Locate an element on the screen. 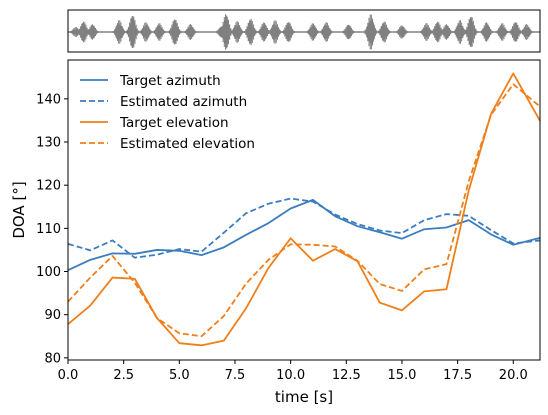  waveform-frame is located at coordinates (304, 31).